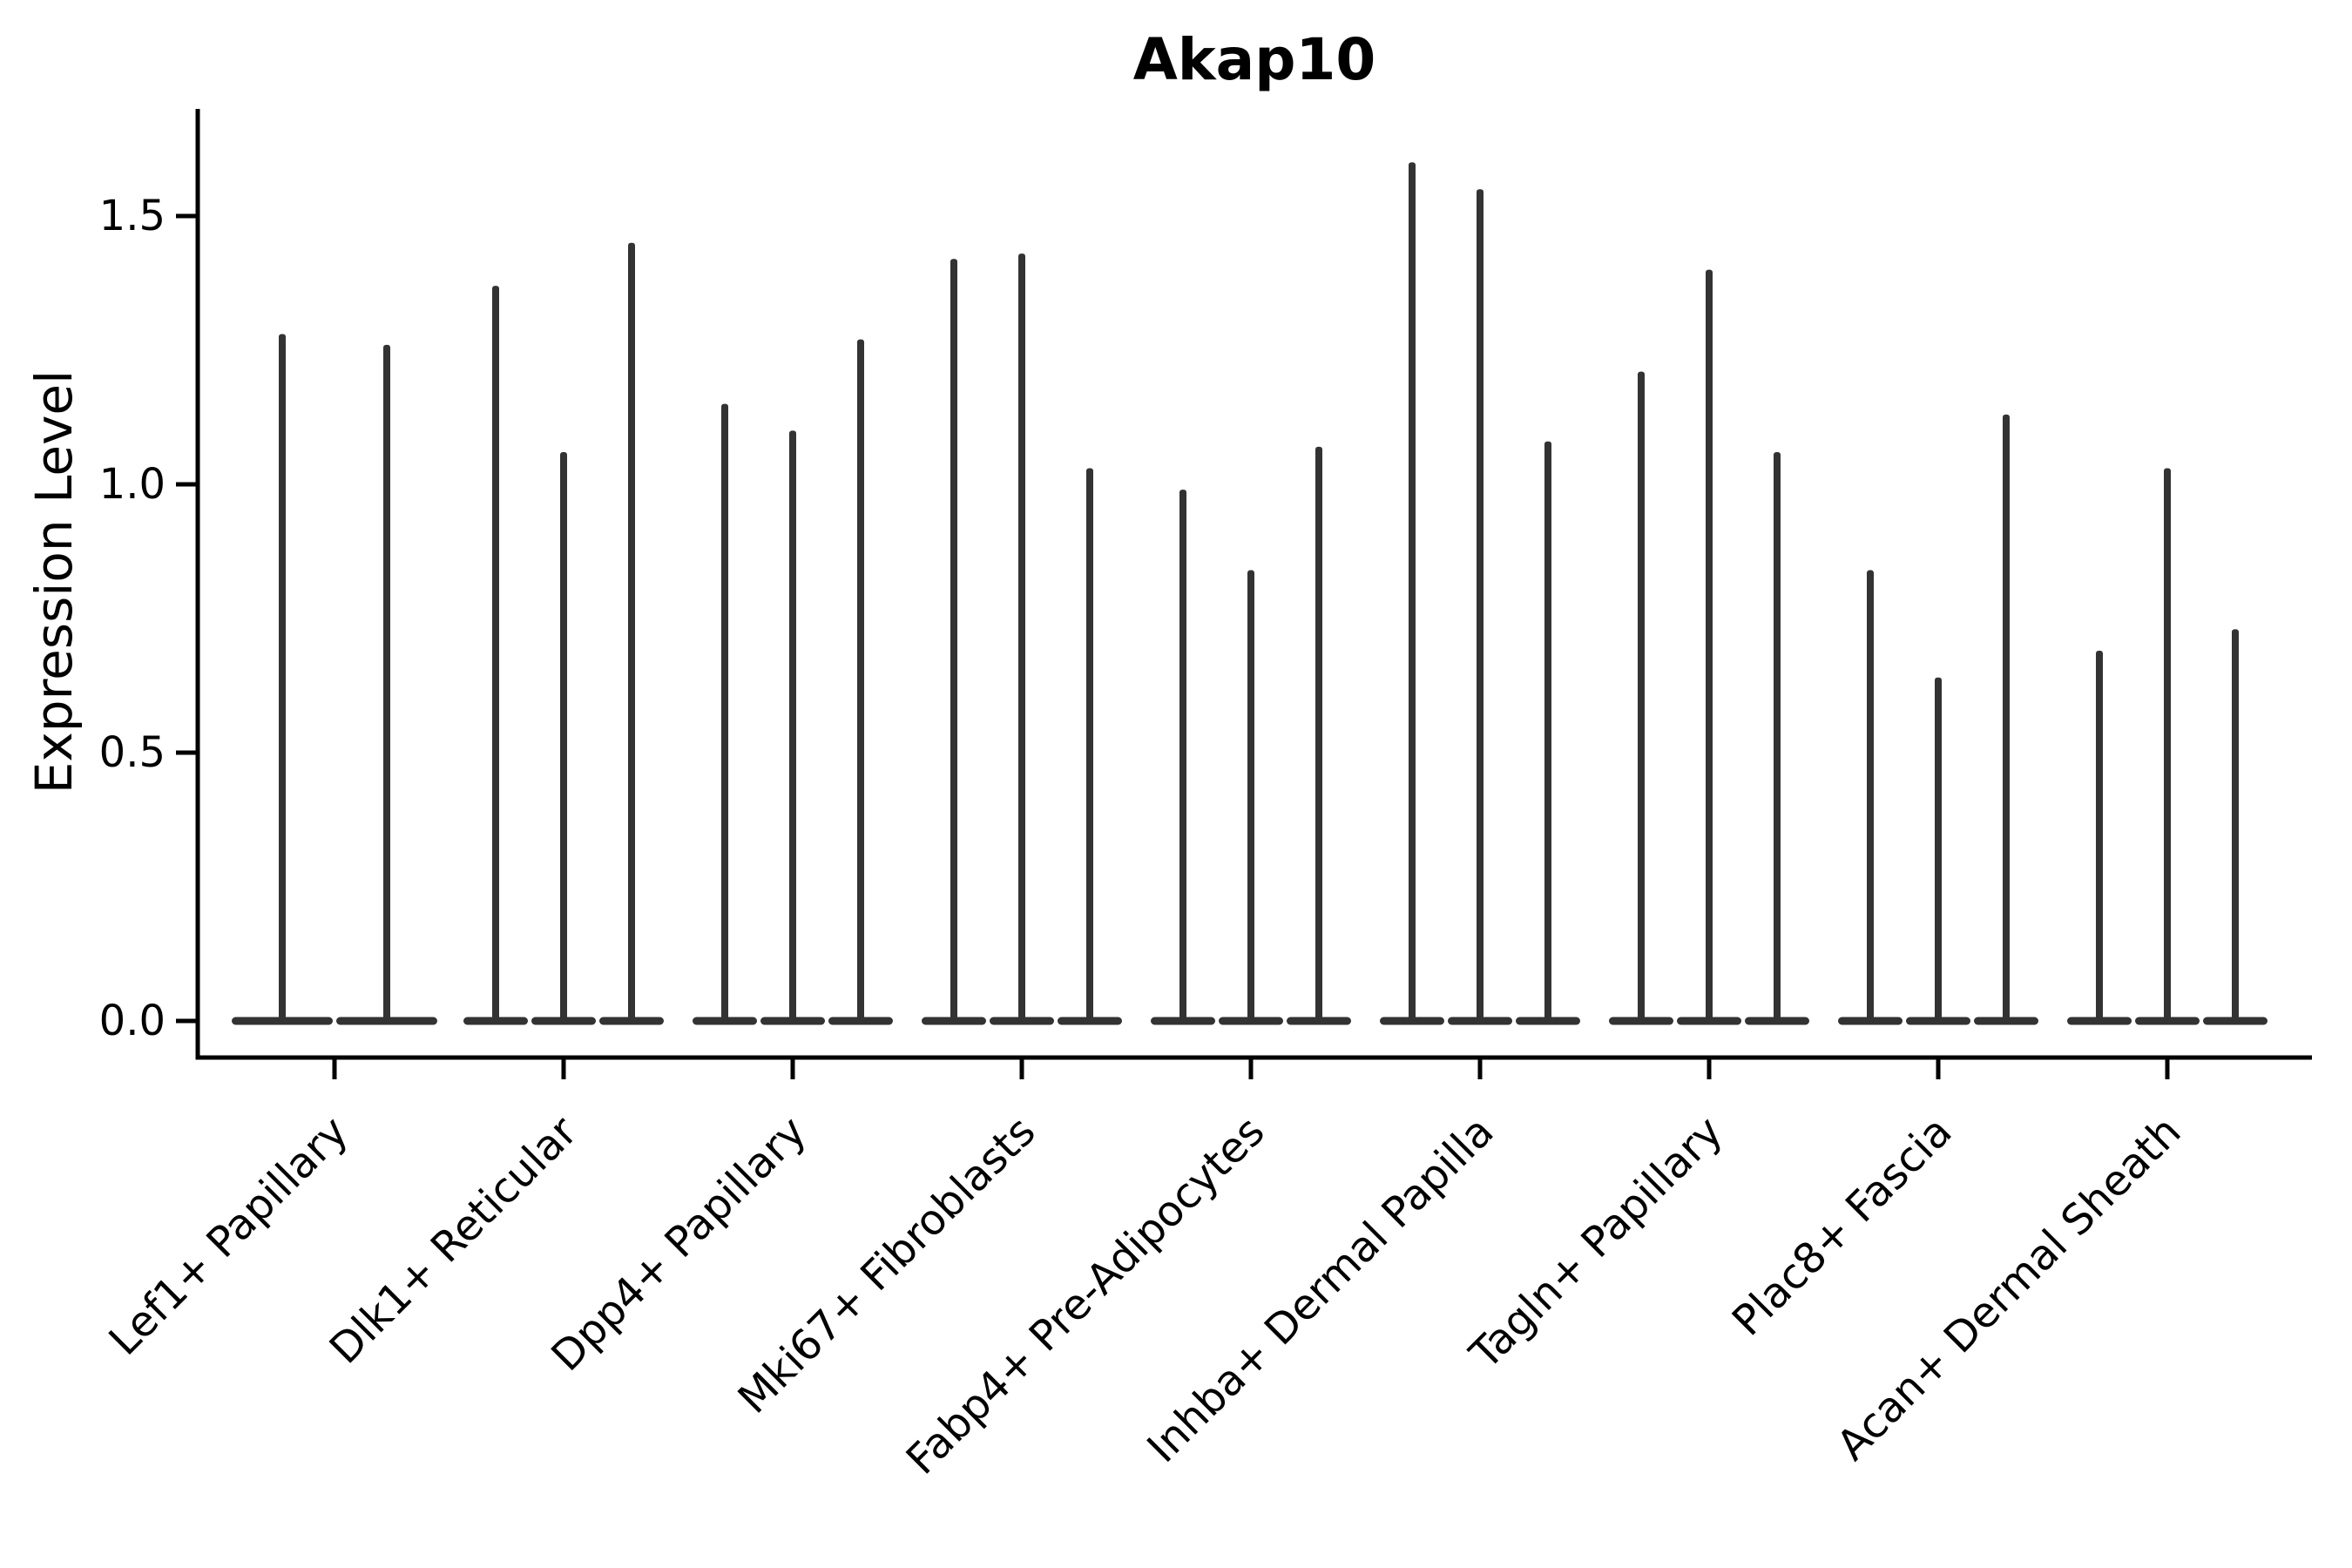 The image size is (2352, 1568). Describe the element at coordinates (1843, 1226) in the screenshot. I see `x-tick-label: Plac8+ Fascia` at that location.